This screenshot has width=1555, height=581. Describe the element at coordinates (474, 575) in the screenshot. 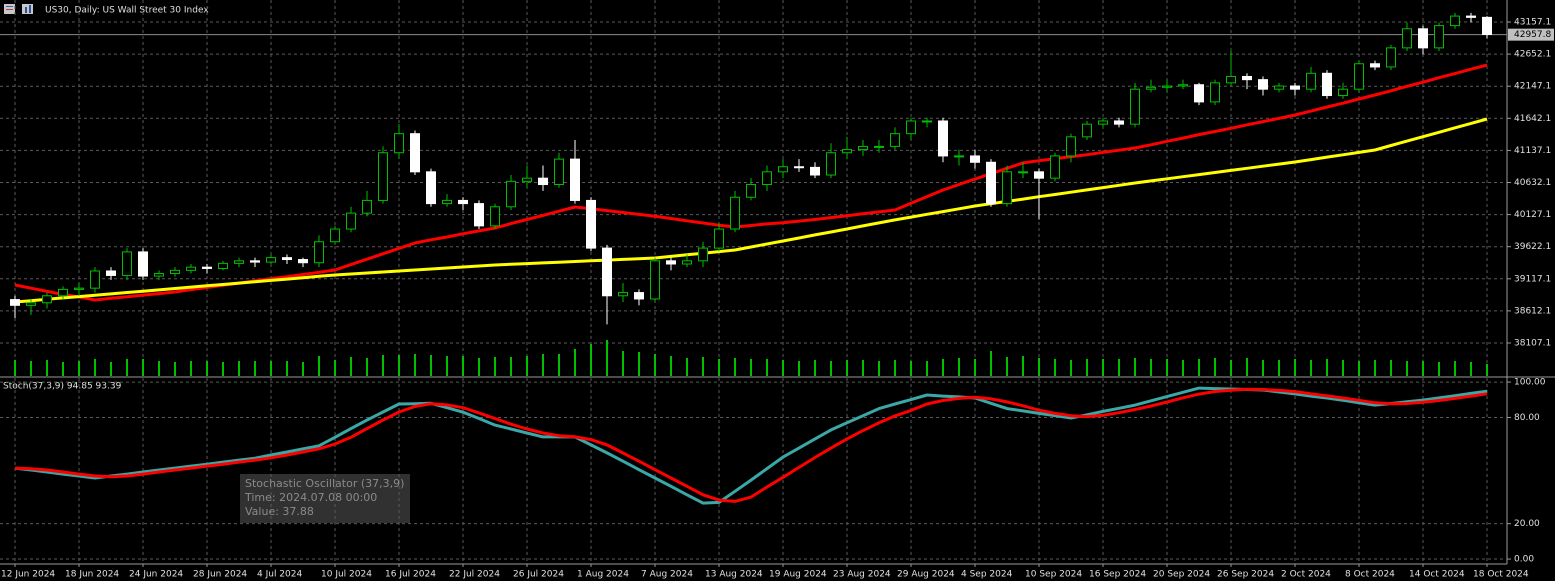

I see `x-tick-label: 22 Jul 2024` at that location.